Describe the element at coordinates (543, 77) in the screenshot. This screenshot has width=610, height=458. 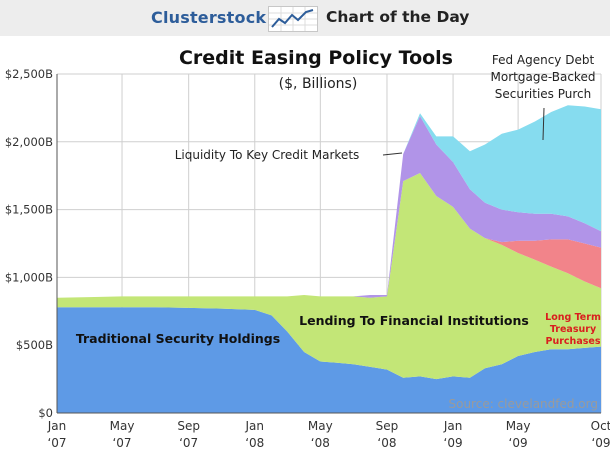
I see `label-fed-agency: Mortgage-Backed` at that location.